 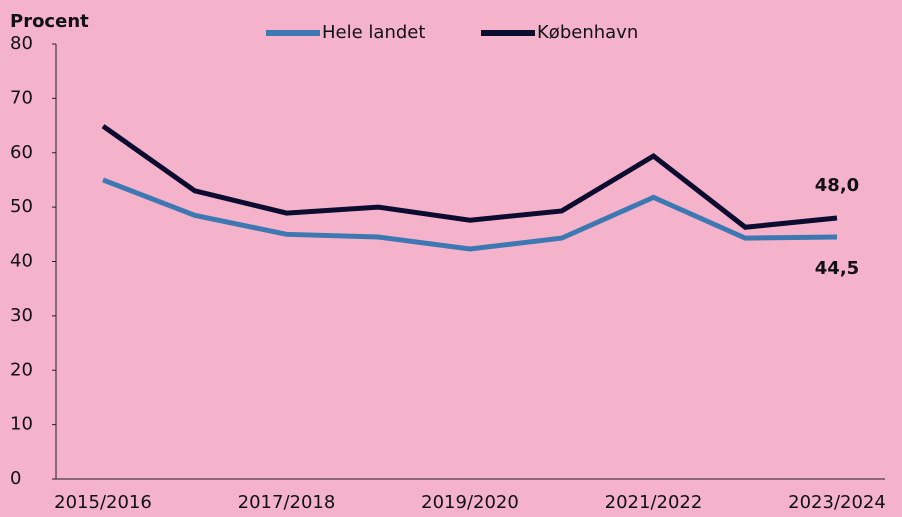 I want to click on x-tick-label: 2017/2018, so click(x=287, y=502).